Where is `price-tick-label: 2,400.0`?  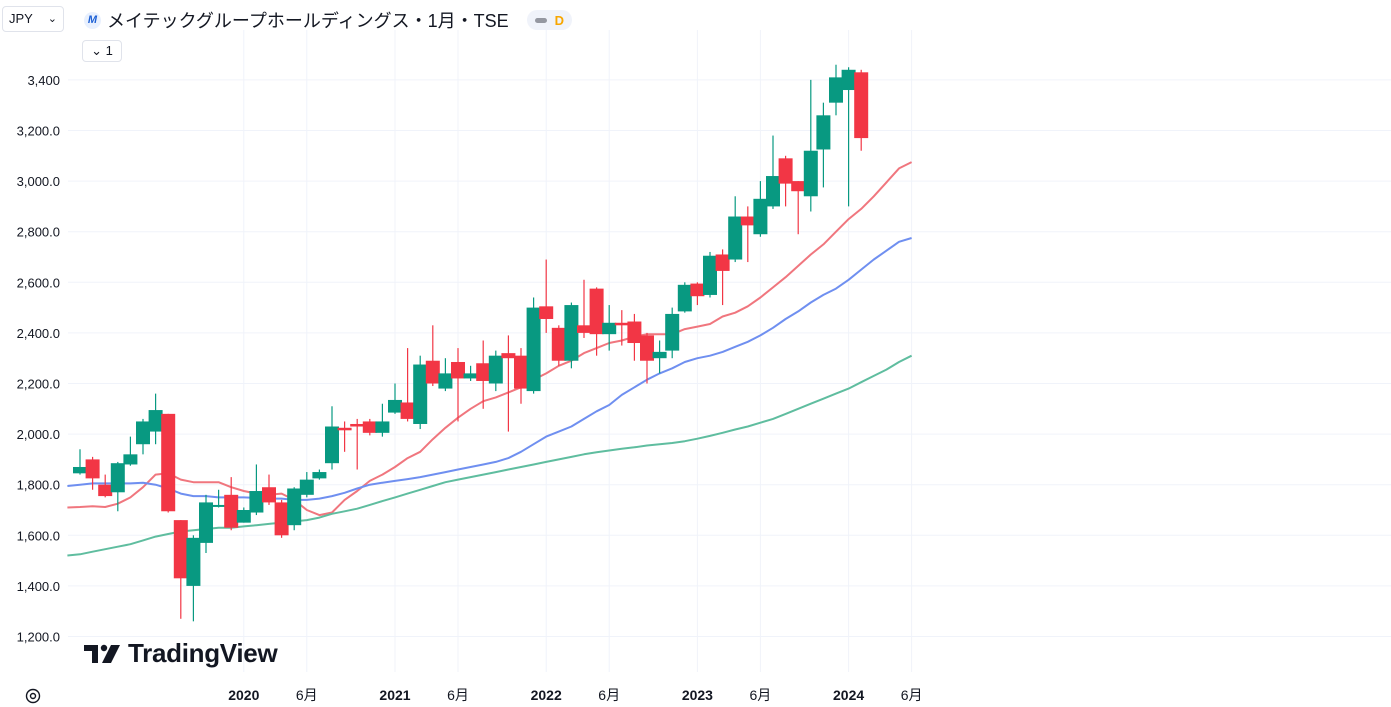
price-tick-label: 2,400.0 is located at coordinates (38, 333).